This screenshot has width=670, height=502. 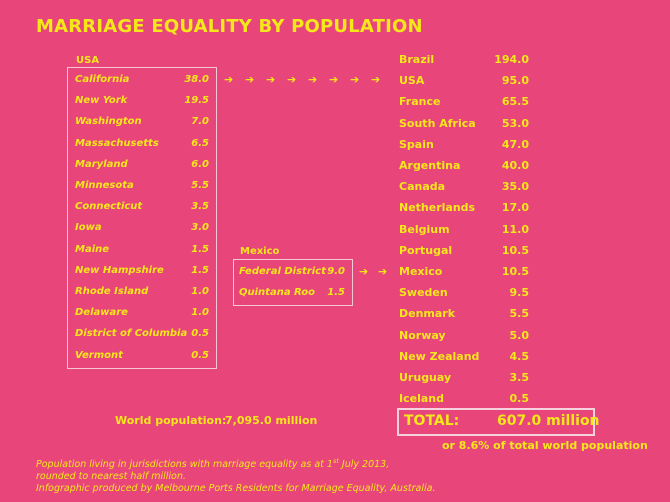 I want to click on country-name: Netherlands, so click(x=437, y=208).